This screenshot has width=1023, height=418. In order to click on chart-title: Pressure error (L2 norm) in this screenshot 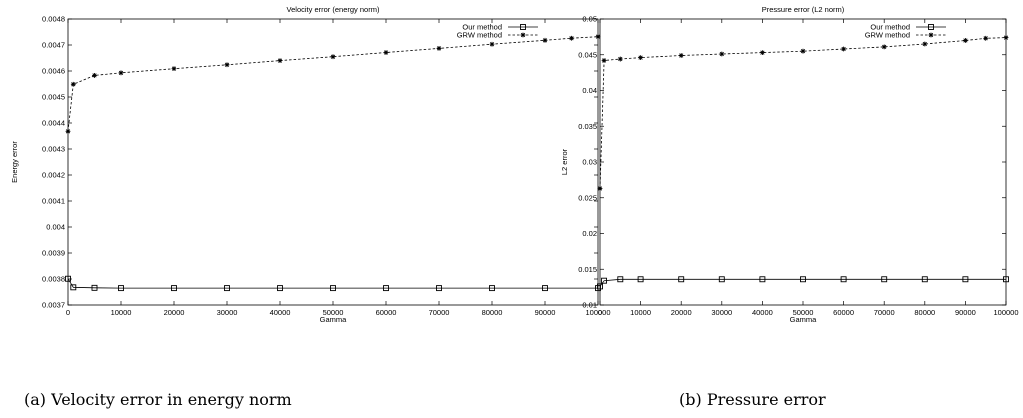, I will do `click(803, 9)`.